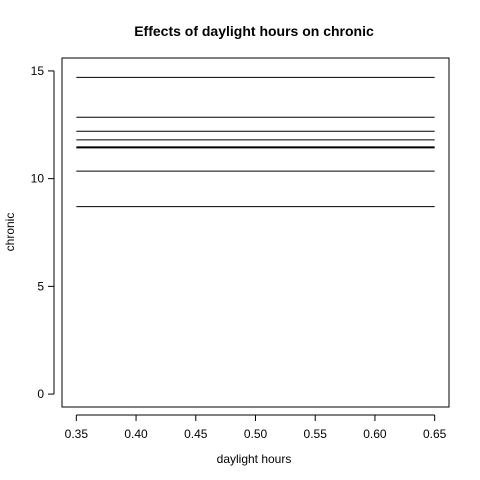  Describe the element at coordinates (43, 232) in the screenshot. I see `y-axis: 0 5 10 15` at that location.